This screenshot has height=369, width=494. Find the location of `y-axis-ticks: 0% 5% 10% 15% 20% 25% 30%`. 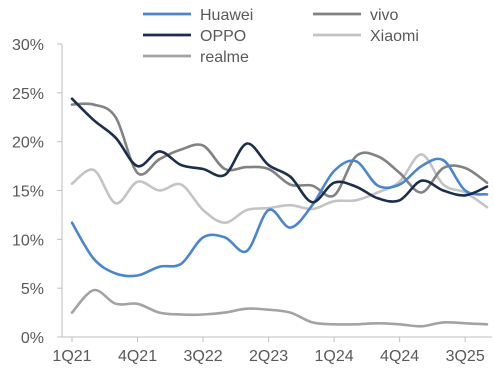

y-axis-ticks: 0% 5% 10% 15% 20% 25% 30% is located at coordinates (37, 192).